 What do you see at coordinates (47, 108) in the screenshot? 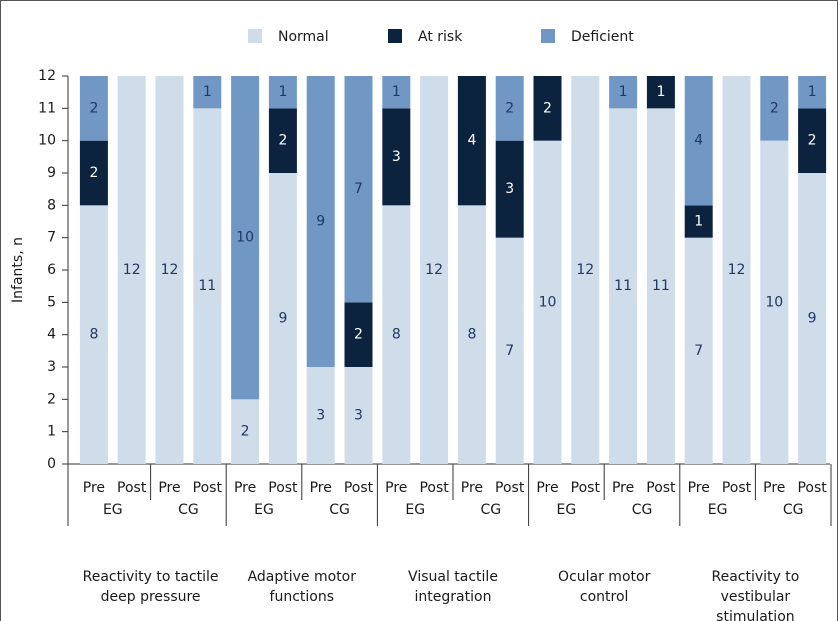
I see `y-tick-label: 11` at bounding box center [47, 108].